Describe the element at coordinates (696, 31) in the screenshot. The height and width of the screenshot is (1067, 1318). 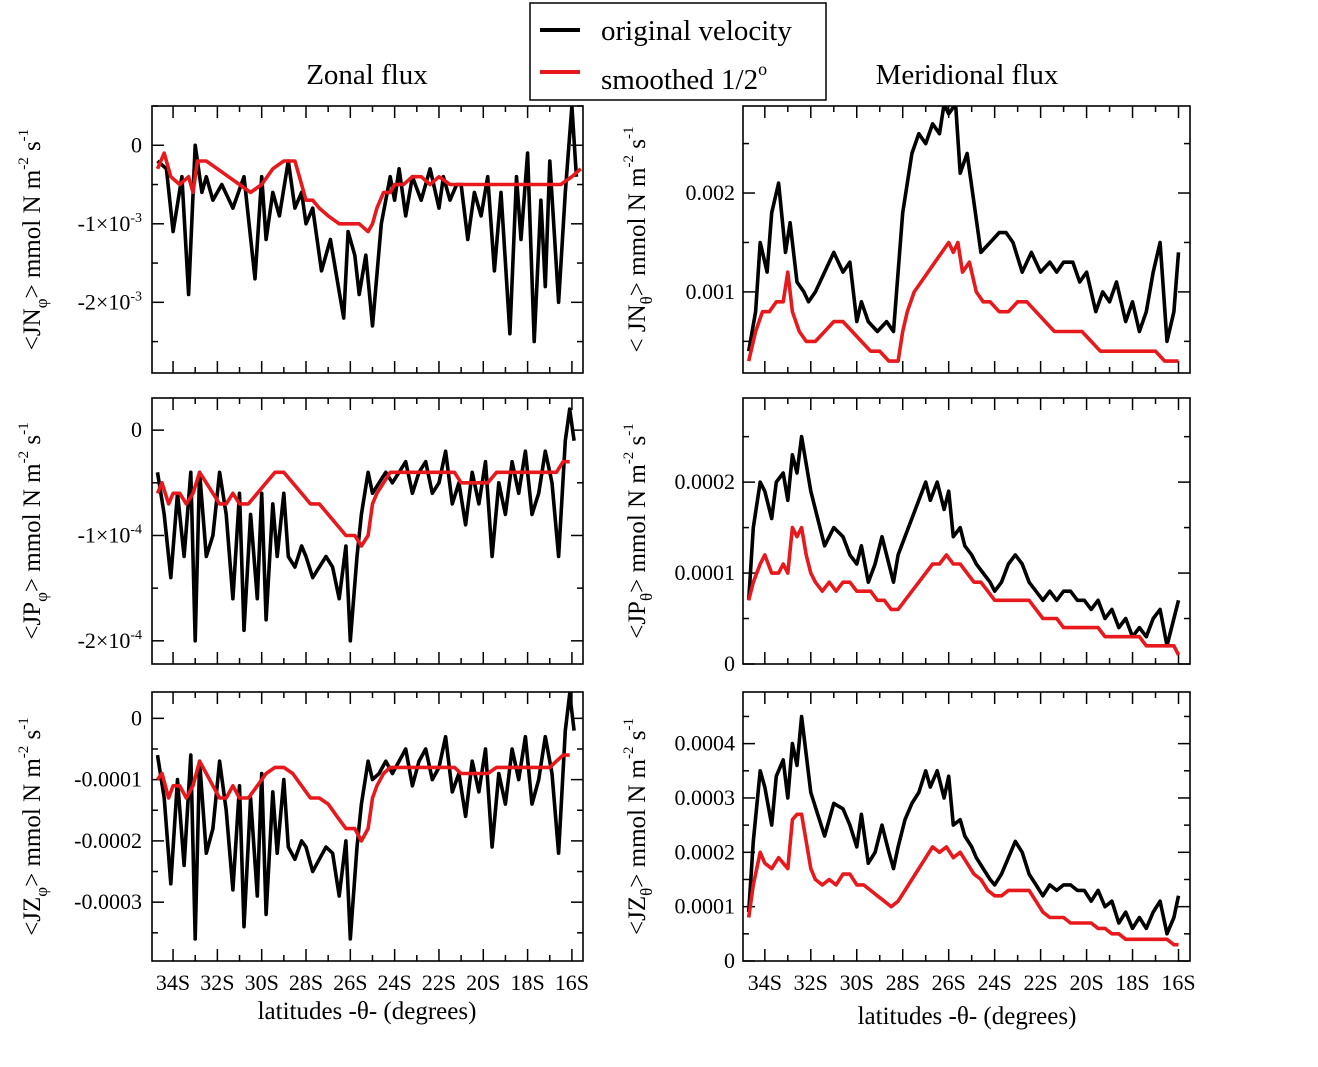
I see `legend-label-original: original velocity` at that location.